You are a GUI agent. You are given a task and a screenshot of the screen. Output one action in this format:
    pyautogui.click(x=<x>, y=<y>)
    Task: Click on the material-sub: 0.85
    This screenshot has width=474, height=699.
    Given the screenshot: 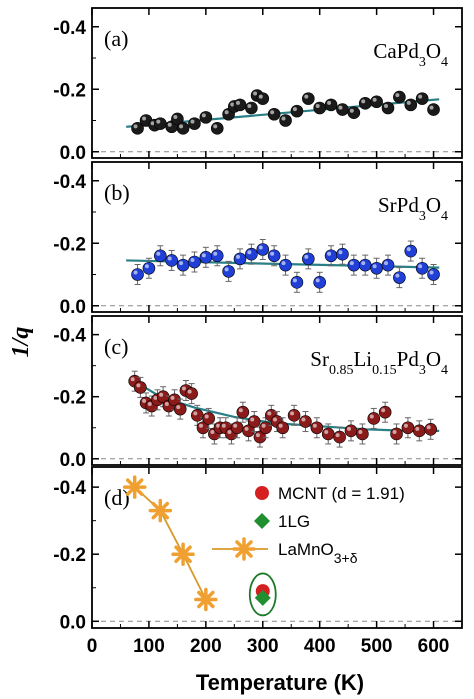 What is the action you would take?
    pyautogui.click(x=341, y=370)
    